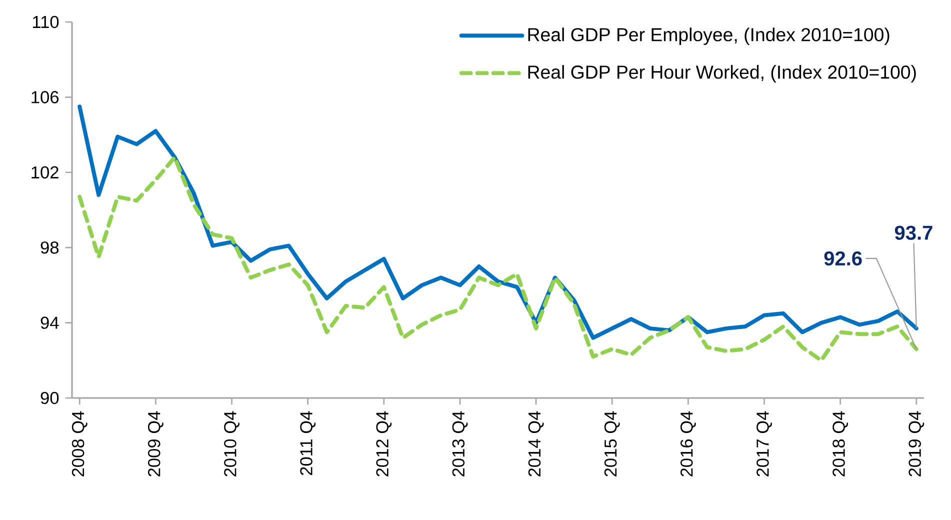  What do you see at coordinates (709, 36) in the screenshot?
I see `legend-label: Real GDP Per Employee, (Index 2010=100)` at bounding box center [709, 36].